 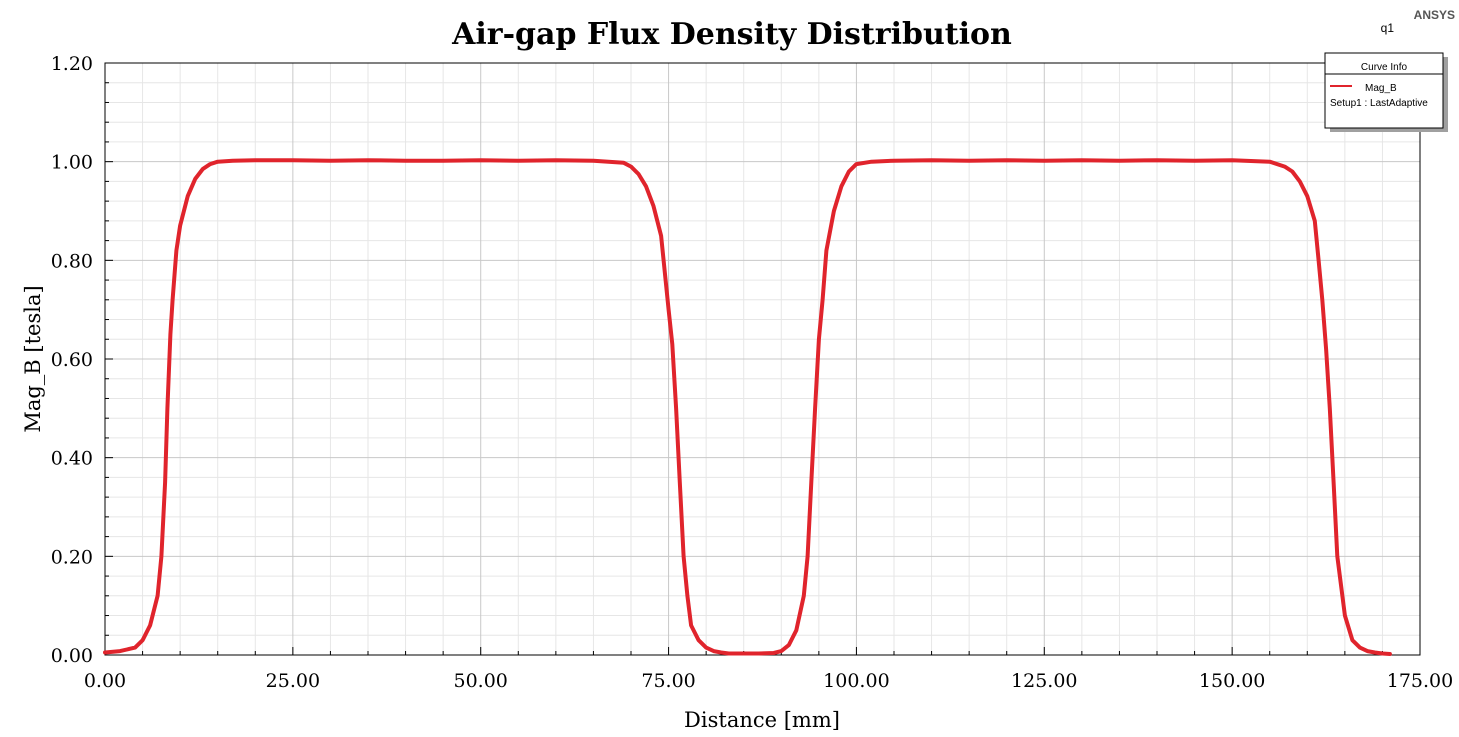 What do you see at coordinates (1384, 67) in the screenshot?
I see `legend-title: Curve Info` at bounding box center [1384, 67].